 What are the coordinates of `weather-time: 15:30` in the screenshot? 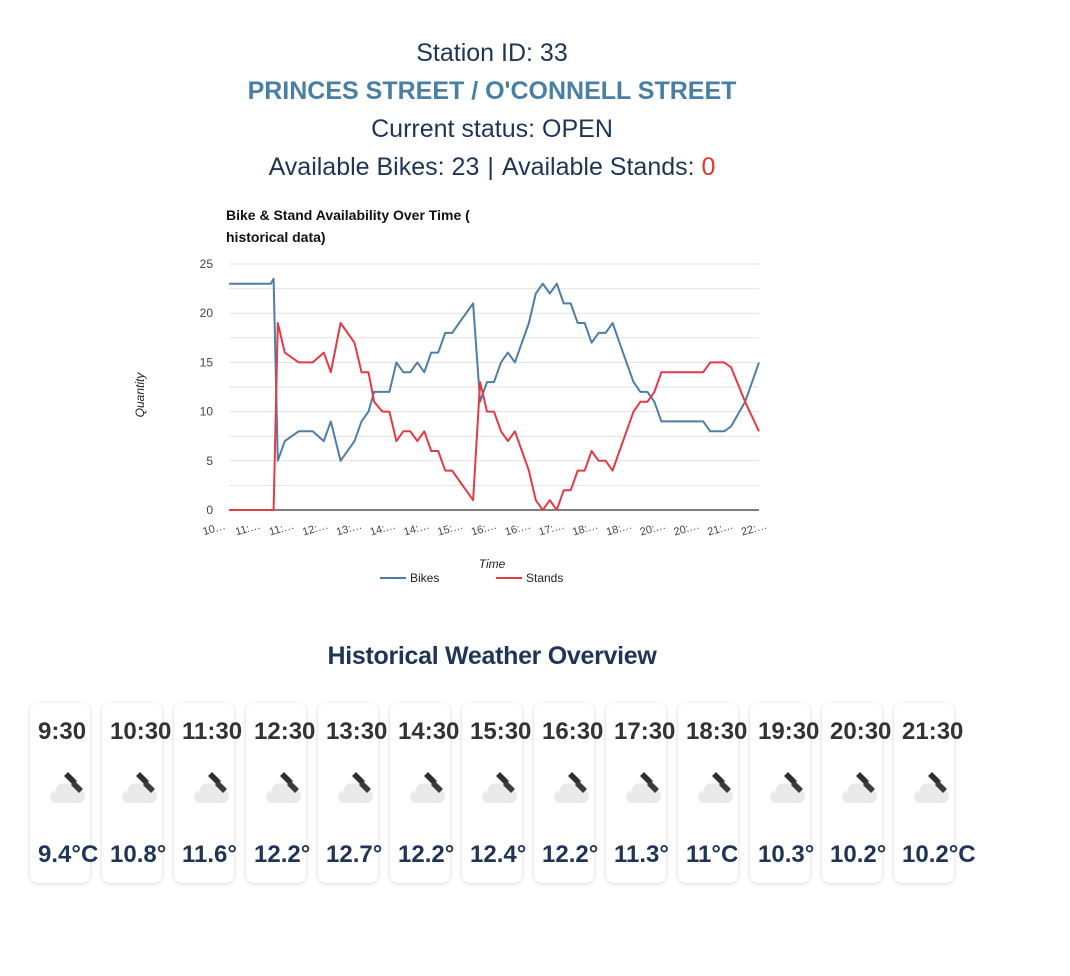 It's located at (501, 731).